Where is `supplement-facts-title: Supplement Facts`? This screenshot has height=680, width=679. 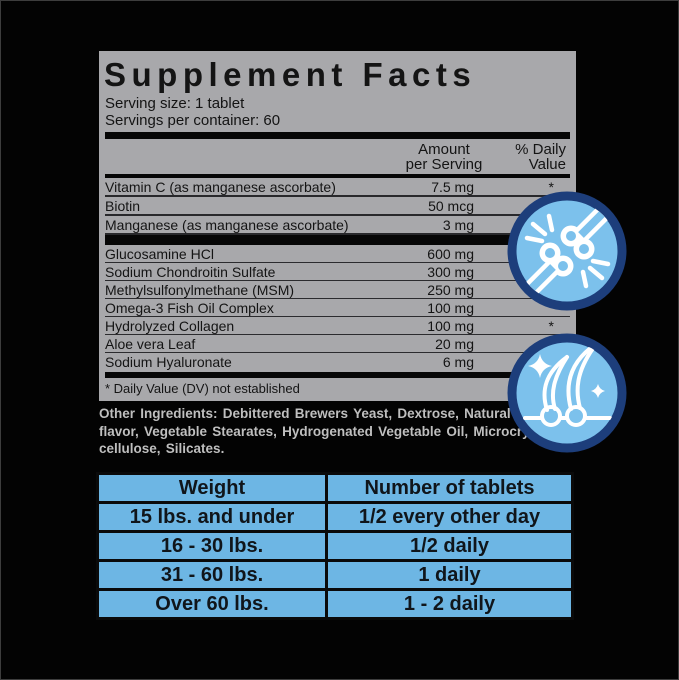 supplement-facts-title: Supplement Facts is located at coordinates (290, 74).